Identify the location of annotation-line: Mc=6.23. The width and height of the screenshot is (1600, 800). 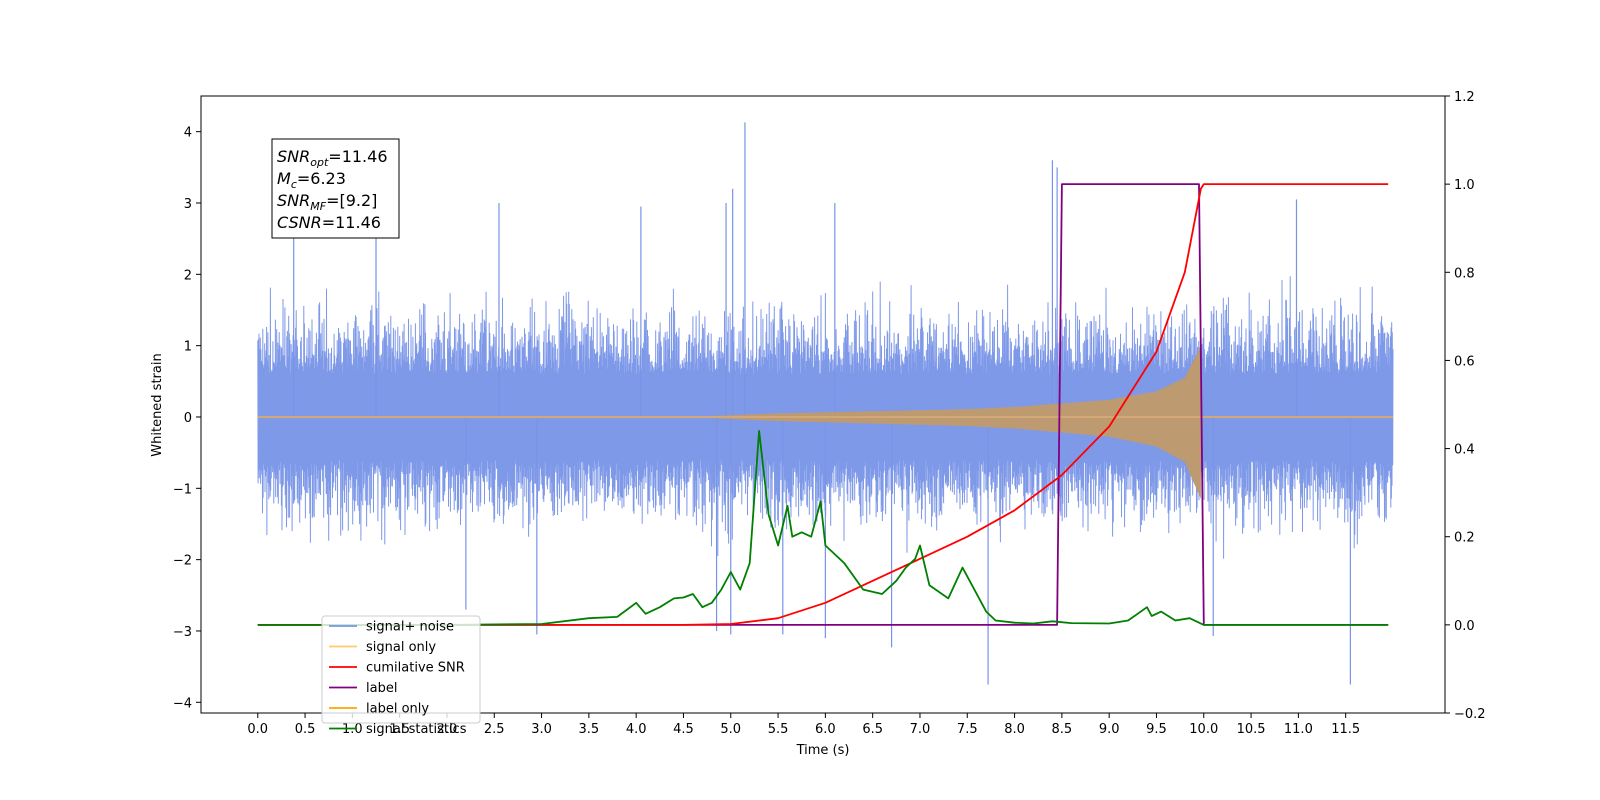
(311, 180).